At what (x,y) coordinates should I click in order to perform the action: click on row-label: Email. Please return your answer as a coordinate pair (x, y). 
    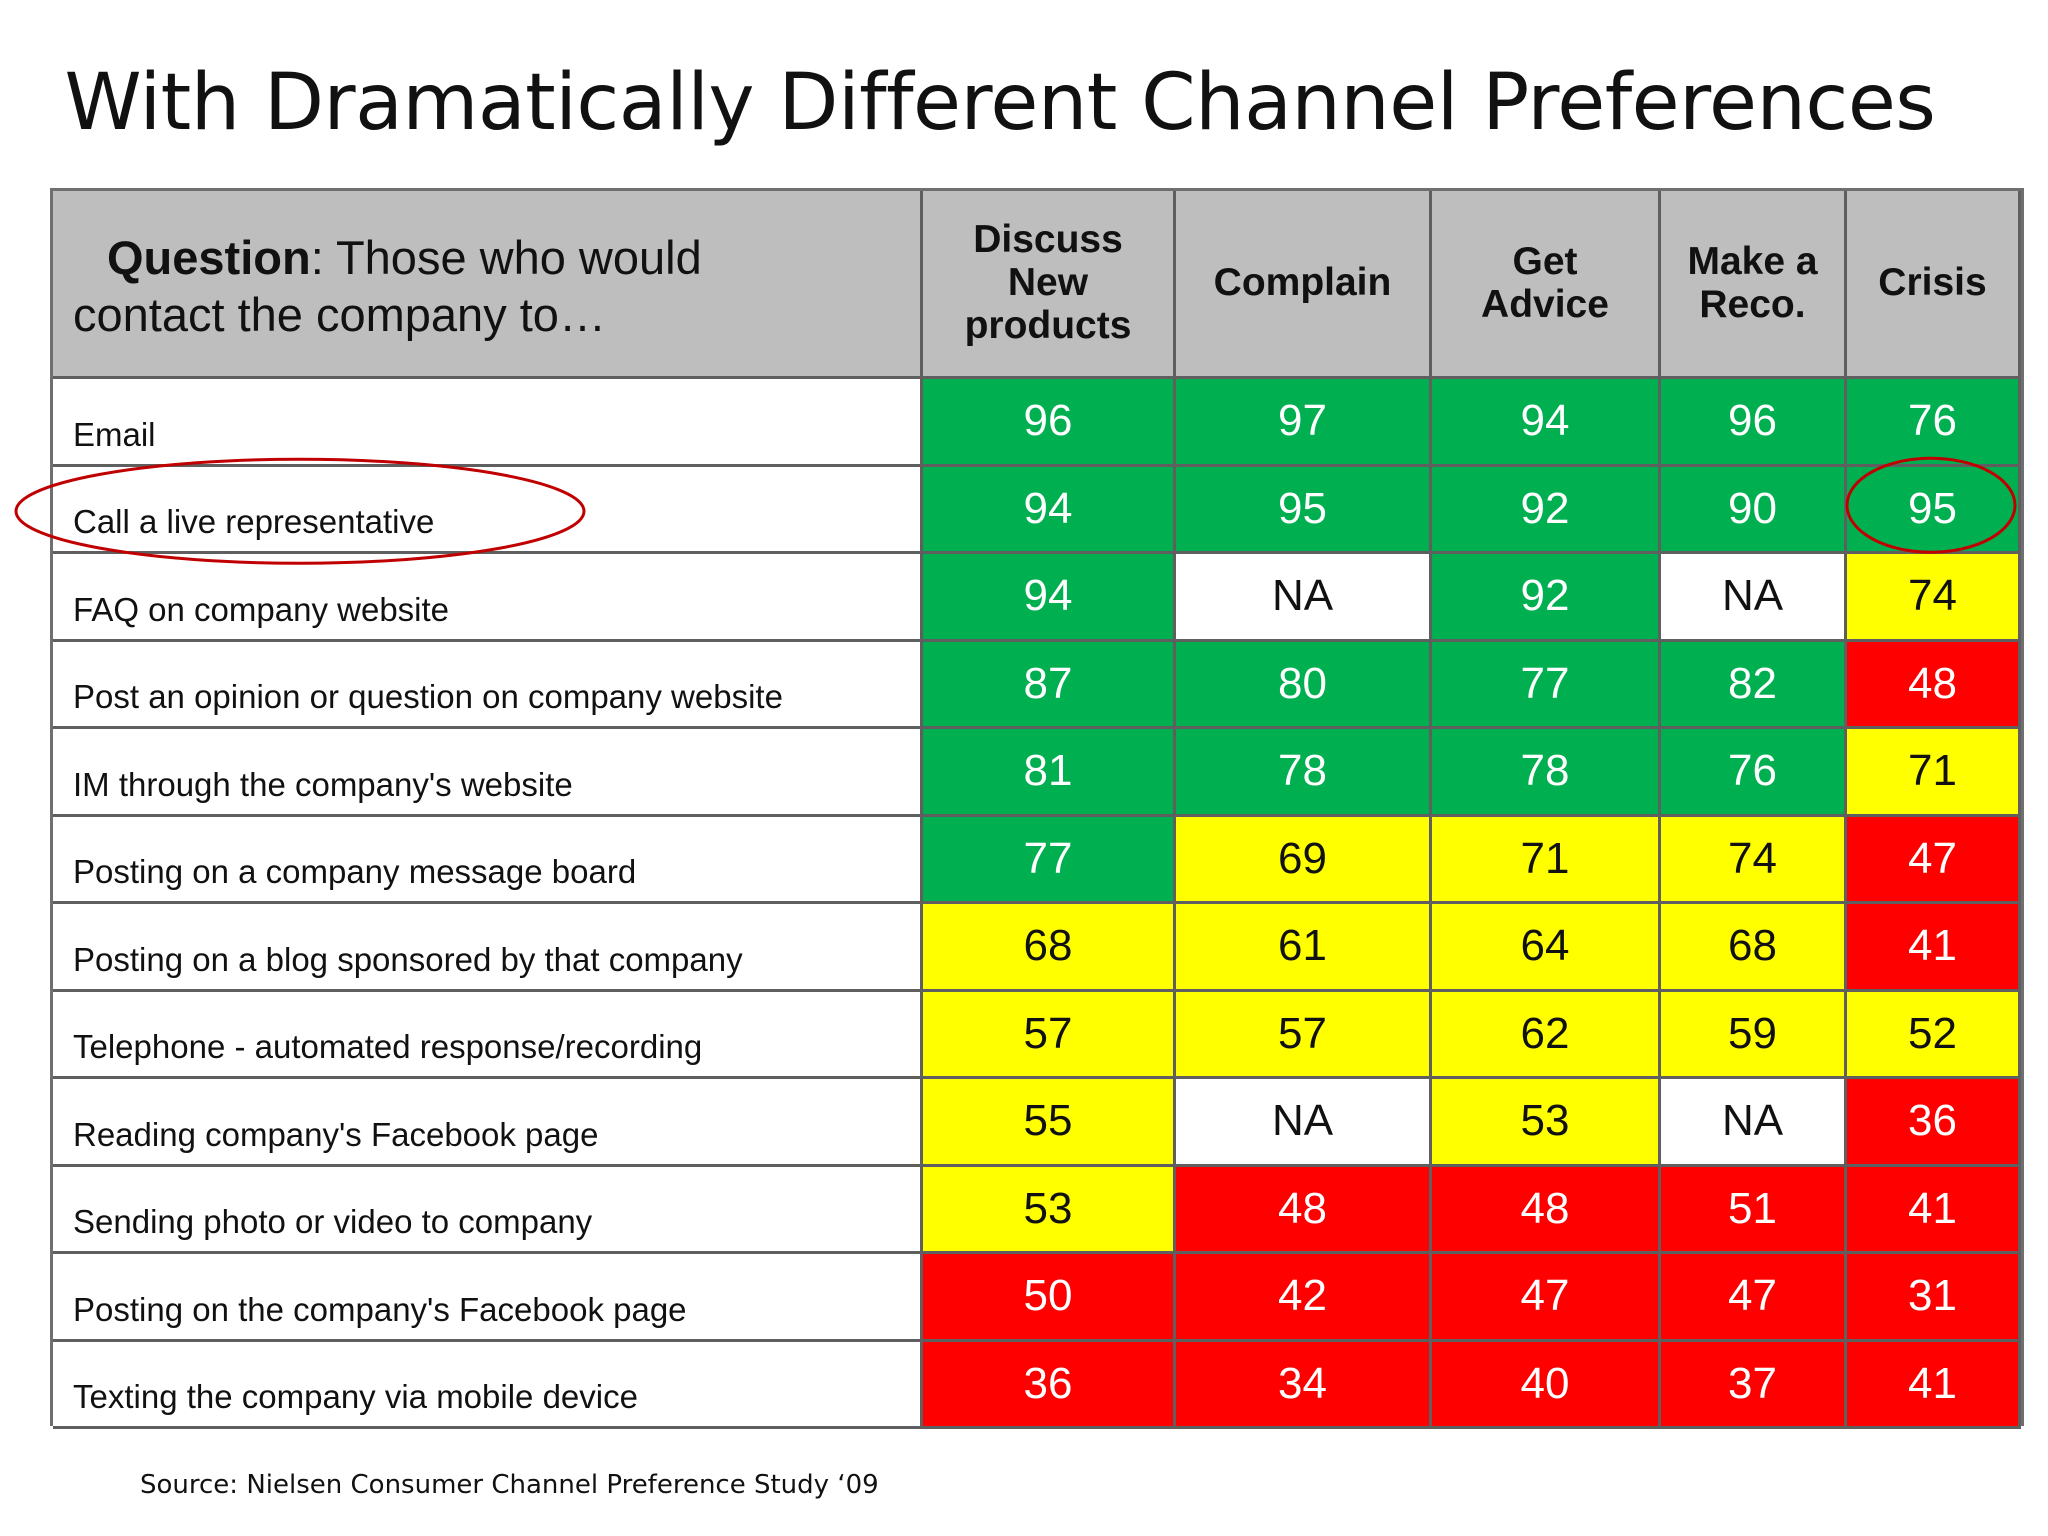
    Looking at the image, I should click on (488, 423).